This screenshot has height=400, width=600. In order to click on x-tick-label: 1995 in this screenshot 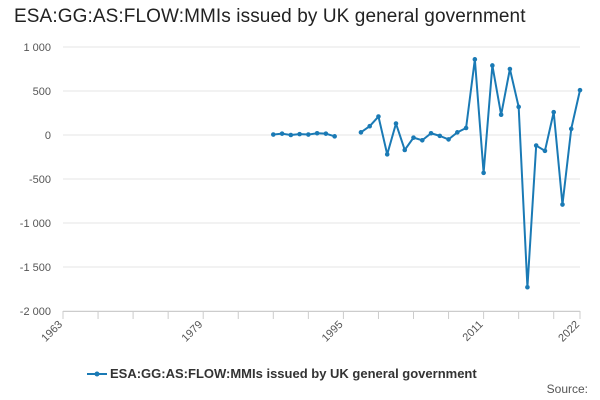, I will do `click(333, 332)`.